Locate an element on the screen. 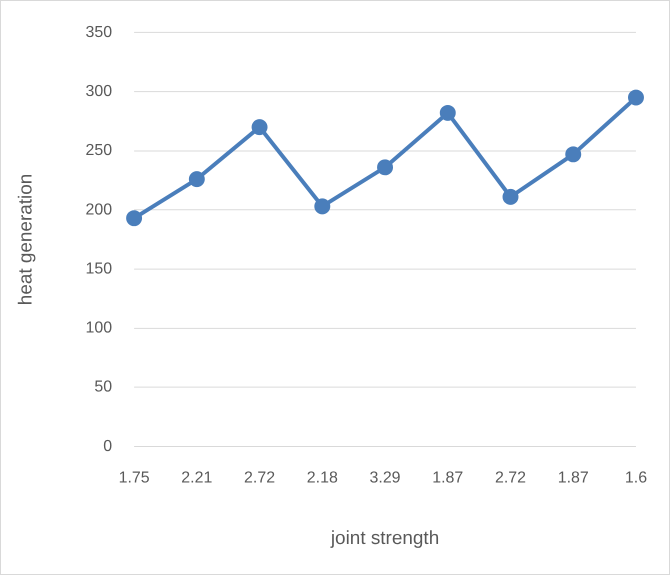  x-tick-label: 3.29 is located at coordinates (385, 477).